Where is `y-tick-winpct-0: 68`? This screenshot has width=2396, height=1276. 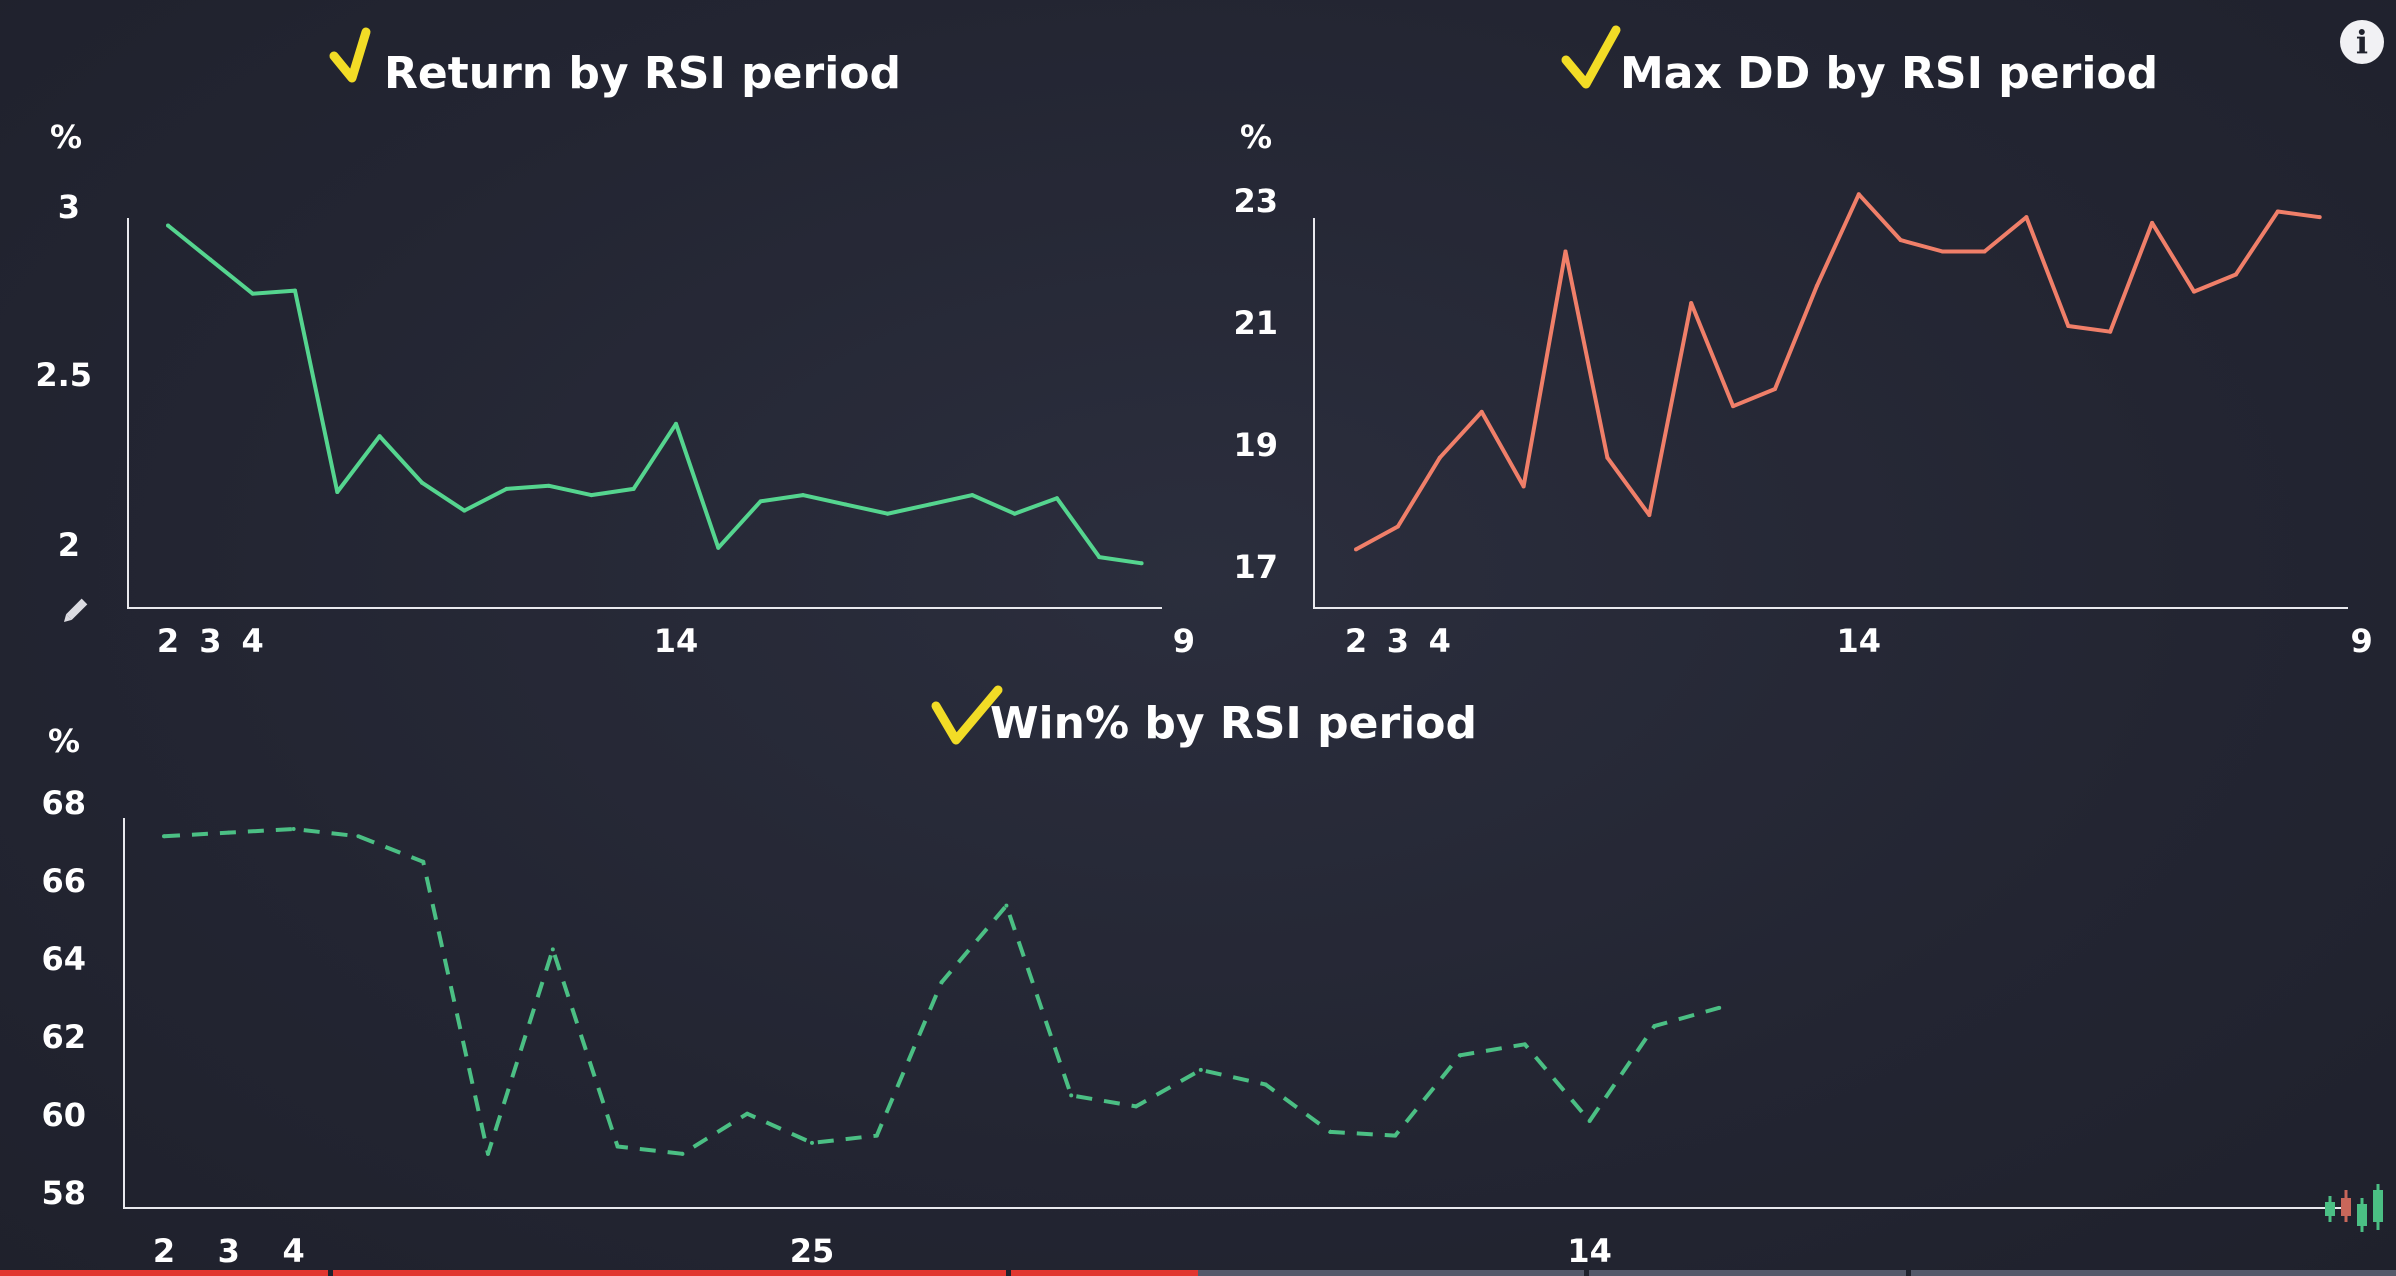
y-tick-winpct-0: 68 is located at coordinates (63, 803).